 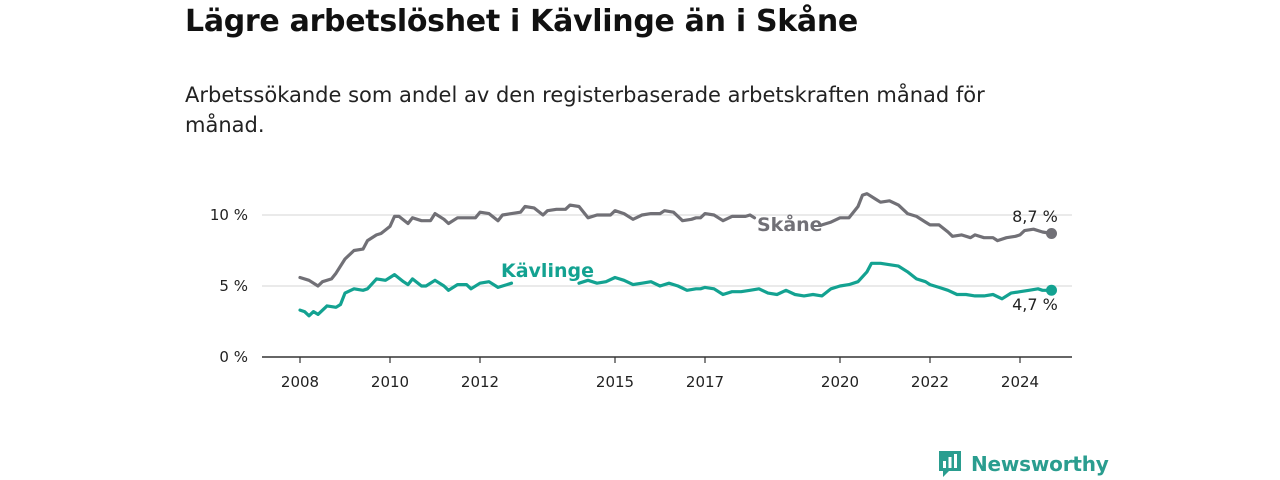 I want to click on newsworthy-logo: Newsworthy, so click(x=1023, y=464).